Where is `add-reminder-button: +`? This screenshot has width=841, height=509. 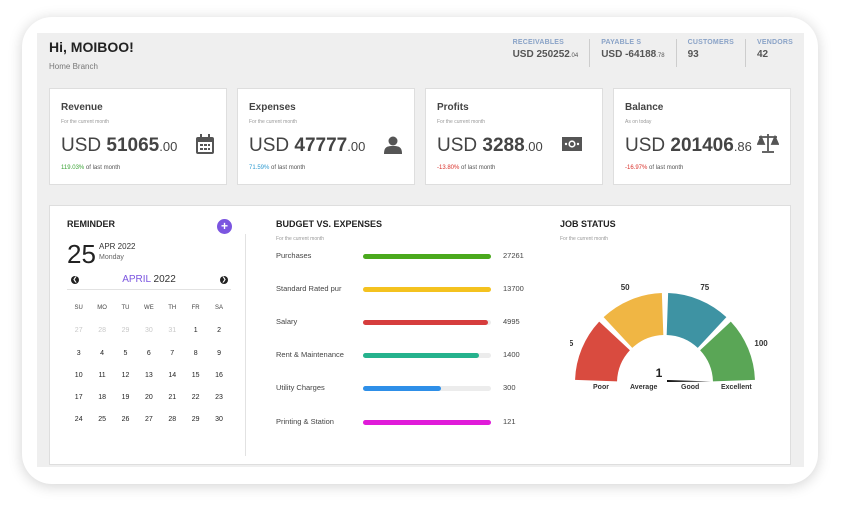 add-reminder-button: + is located at coordinates (224, 226).